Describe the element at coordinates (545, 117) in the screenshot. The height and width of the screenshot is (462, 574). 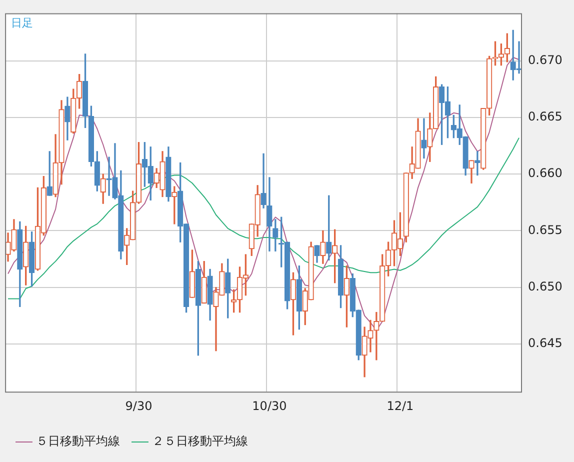
I see `y-tick-label: 0.665` at that location.